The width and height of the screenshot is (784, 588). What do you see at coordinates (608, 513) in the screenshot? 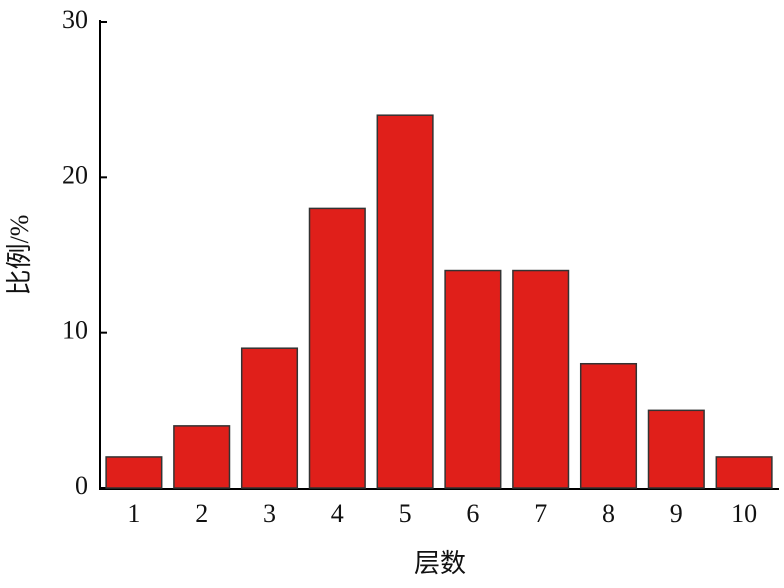
I see `x-tick-label: 8` at bounding box center [608, 513].